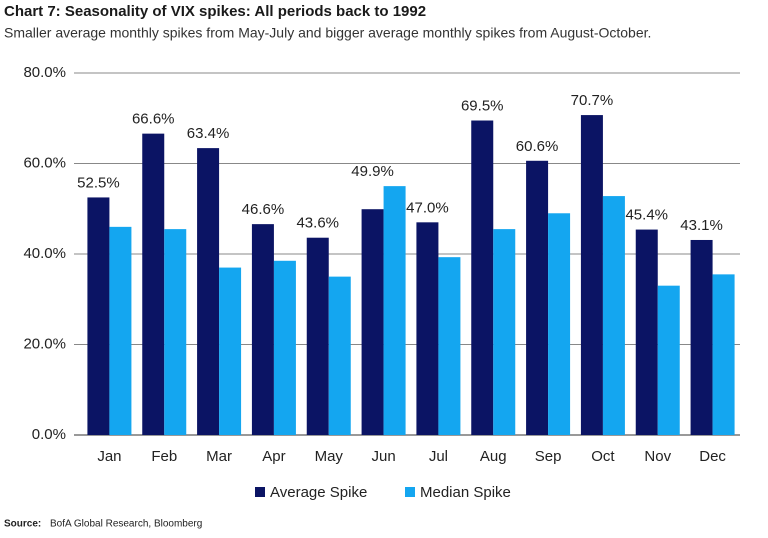 This screenshot has width=768, height=538. Describe the element at coordinates (712, 456) in the screenshot. I see `x-tick-label: Dec` at that location.